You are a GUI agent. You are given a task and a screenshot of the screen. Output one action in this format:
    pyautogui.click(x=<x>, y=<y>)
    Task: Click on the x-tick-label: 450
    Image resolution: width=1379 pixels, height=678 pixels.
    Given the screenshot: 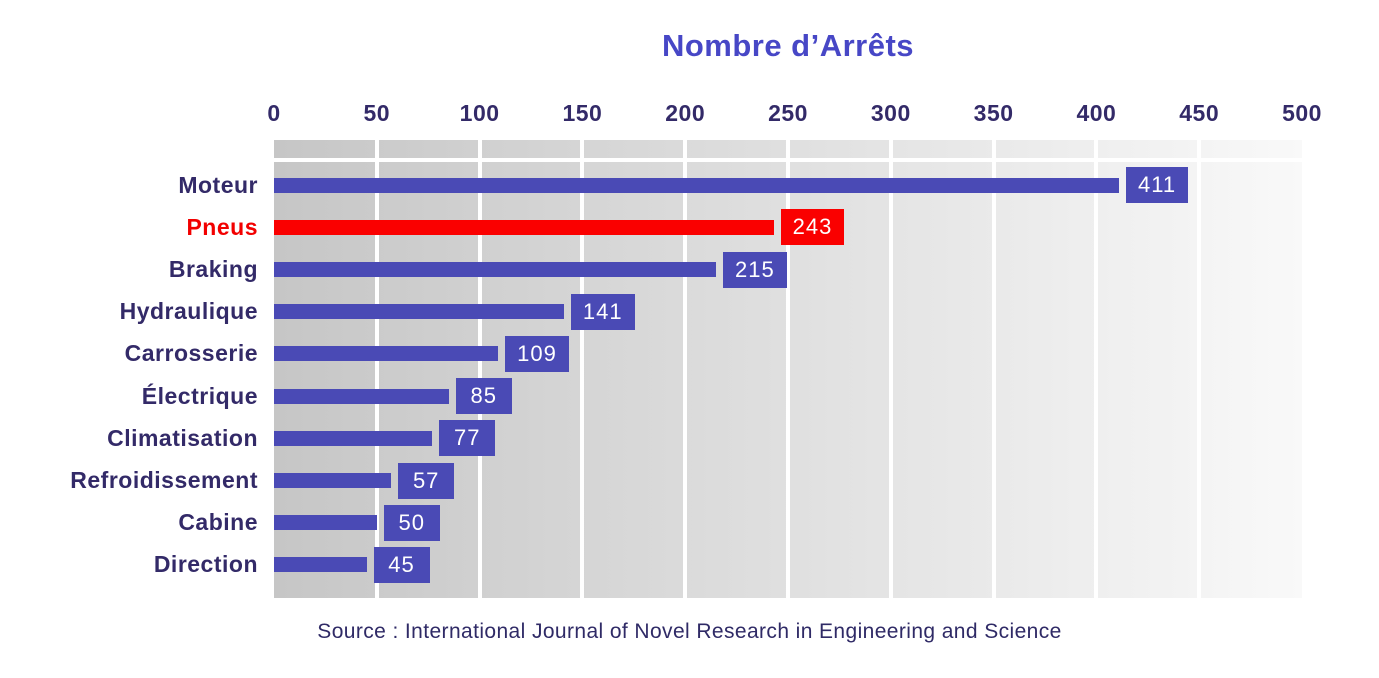 What is the action you would take?
    pyautogui.click(x=1199, y=113)
    